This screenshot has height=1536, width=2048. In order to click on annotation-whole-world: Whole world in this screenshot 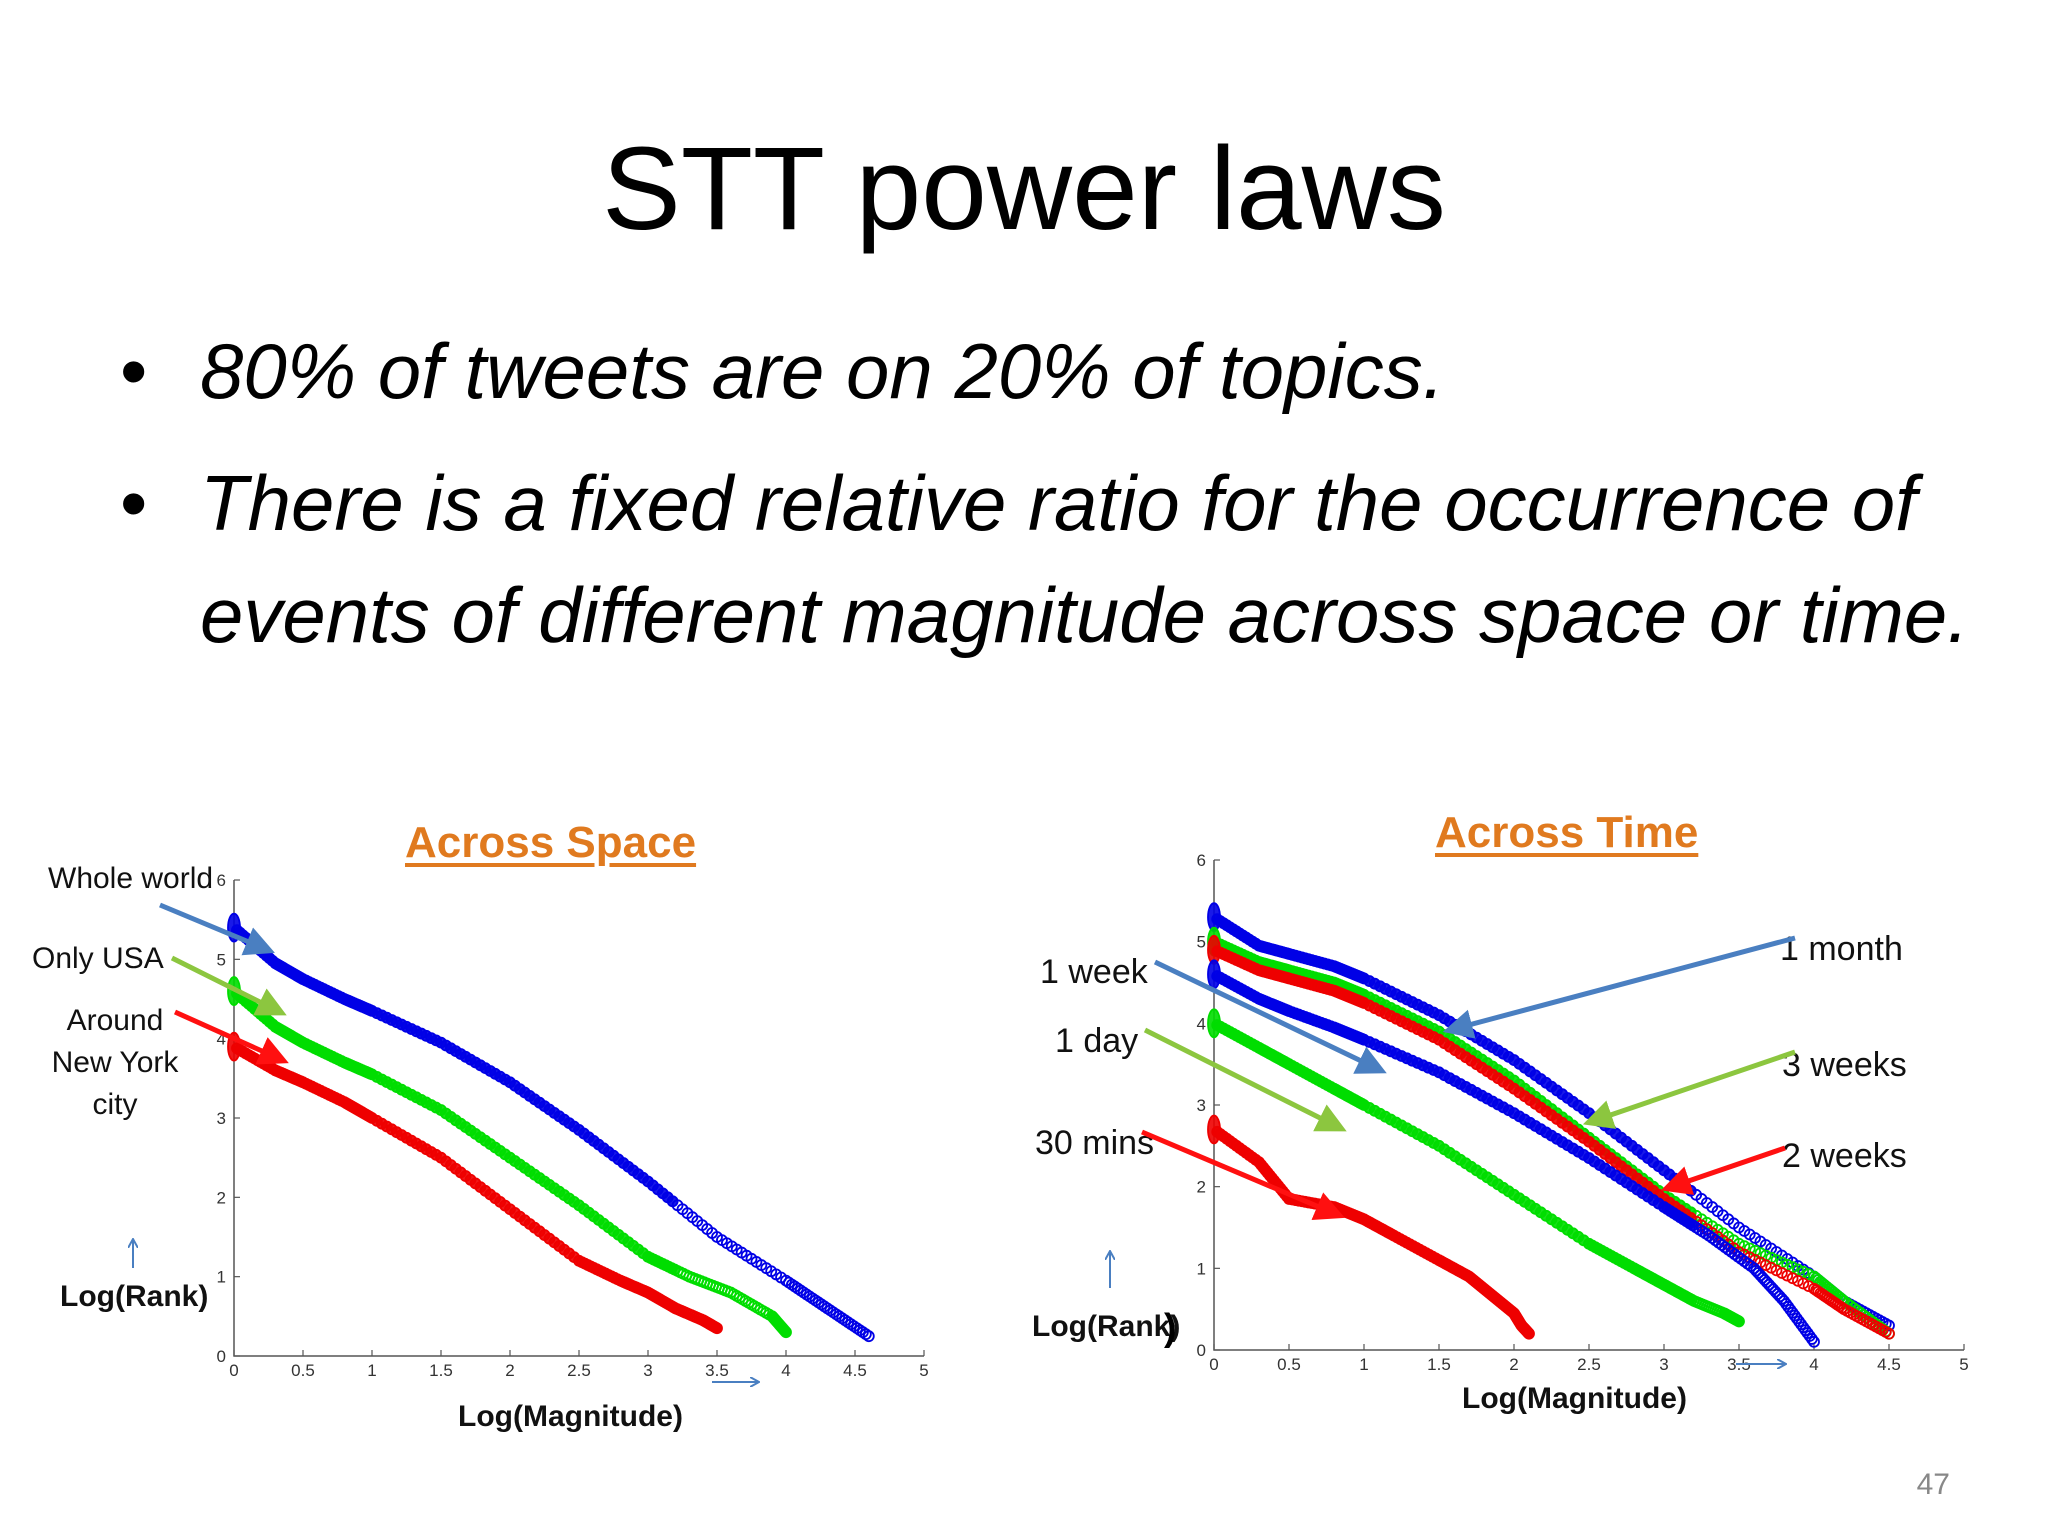, I will do `click(131, 878)`.